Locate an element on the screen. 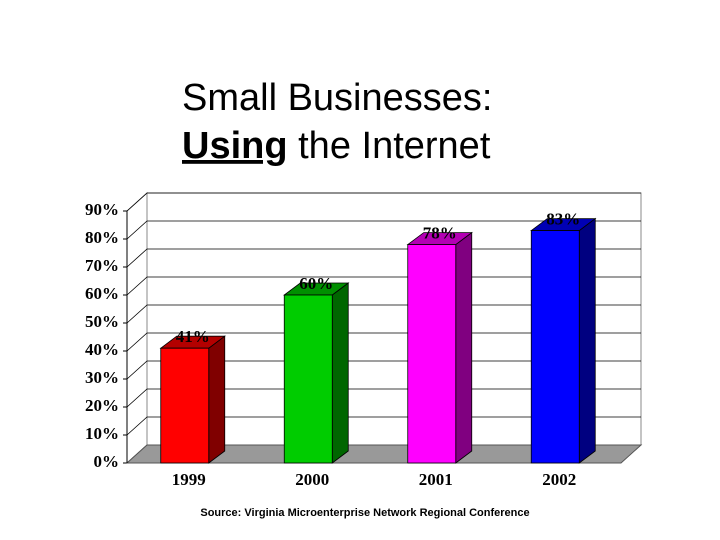 Image resolution: width=720 pixels, height=540 pixels. x-tick-label: 2001 is located at coordinates (436, 479).